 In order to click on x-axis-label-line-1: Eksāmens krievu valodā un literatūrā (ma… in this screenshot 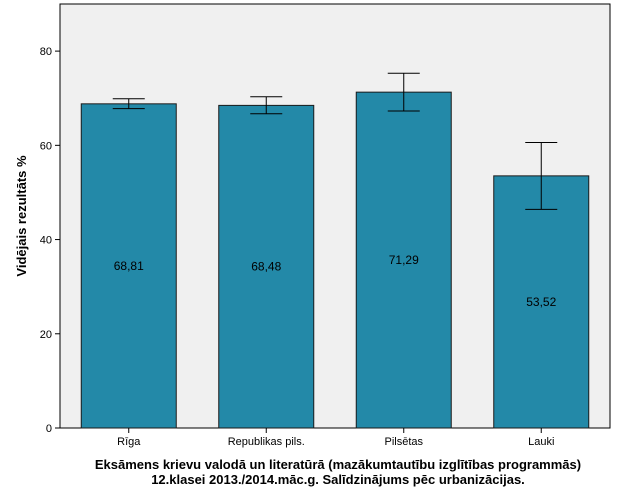, I will do `click(338, 464)`.